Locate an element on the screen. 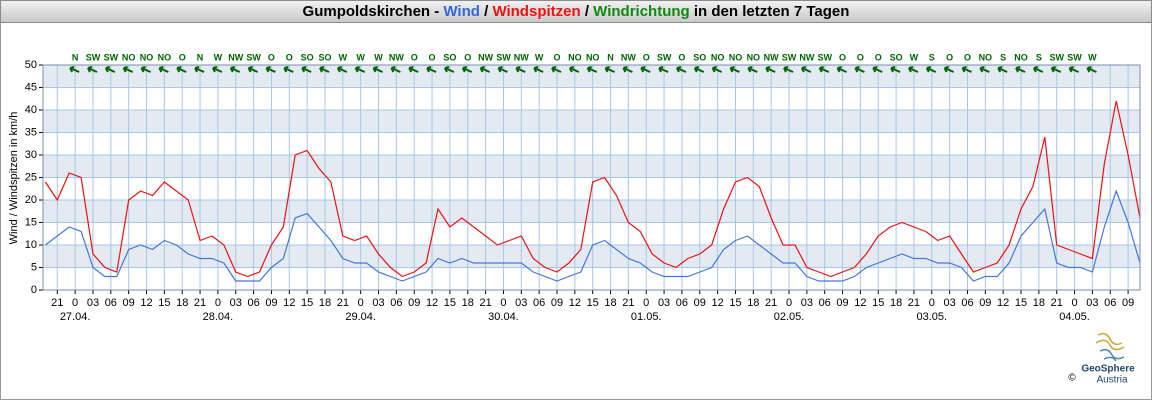  y-tick-label: 15 is located at coordinates (31, 222).